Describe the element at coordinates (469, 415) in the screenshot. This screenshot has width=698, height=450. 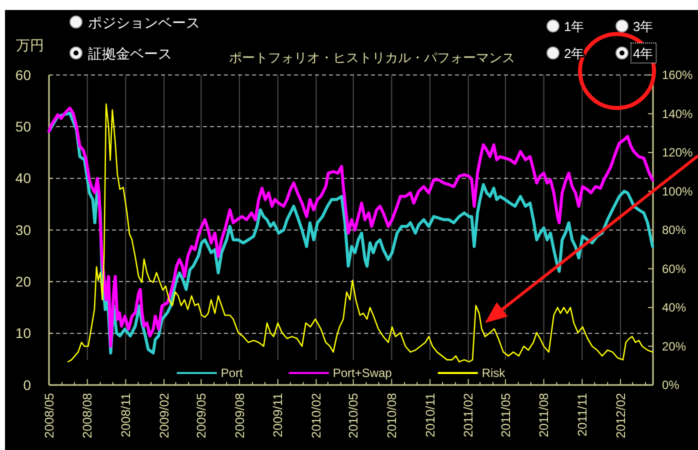
I see `x-tick-label: 2011/02` at that location.